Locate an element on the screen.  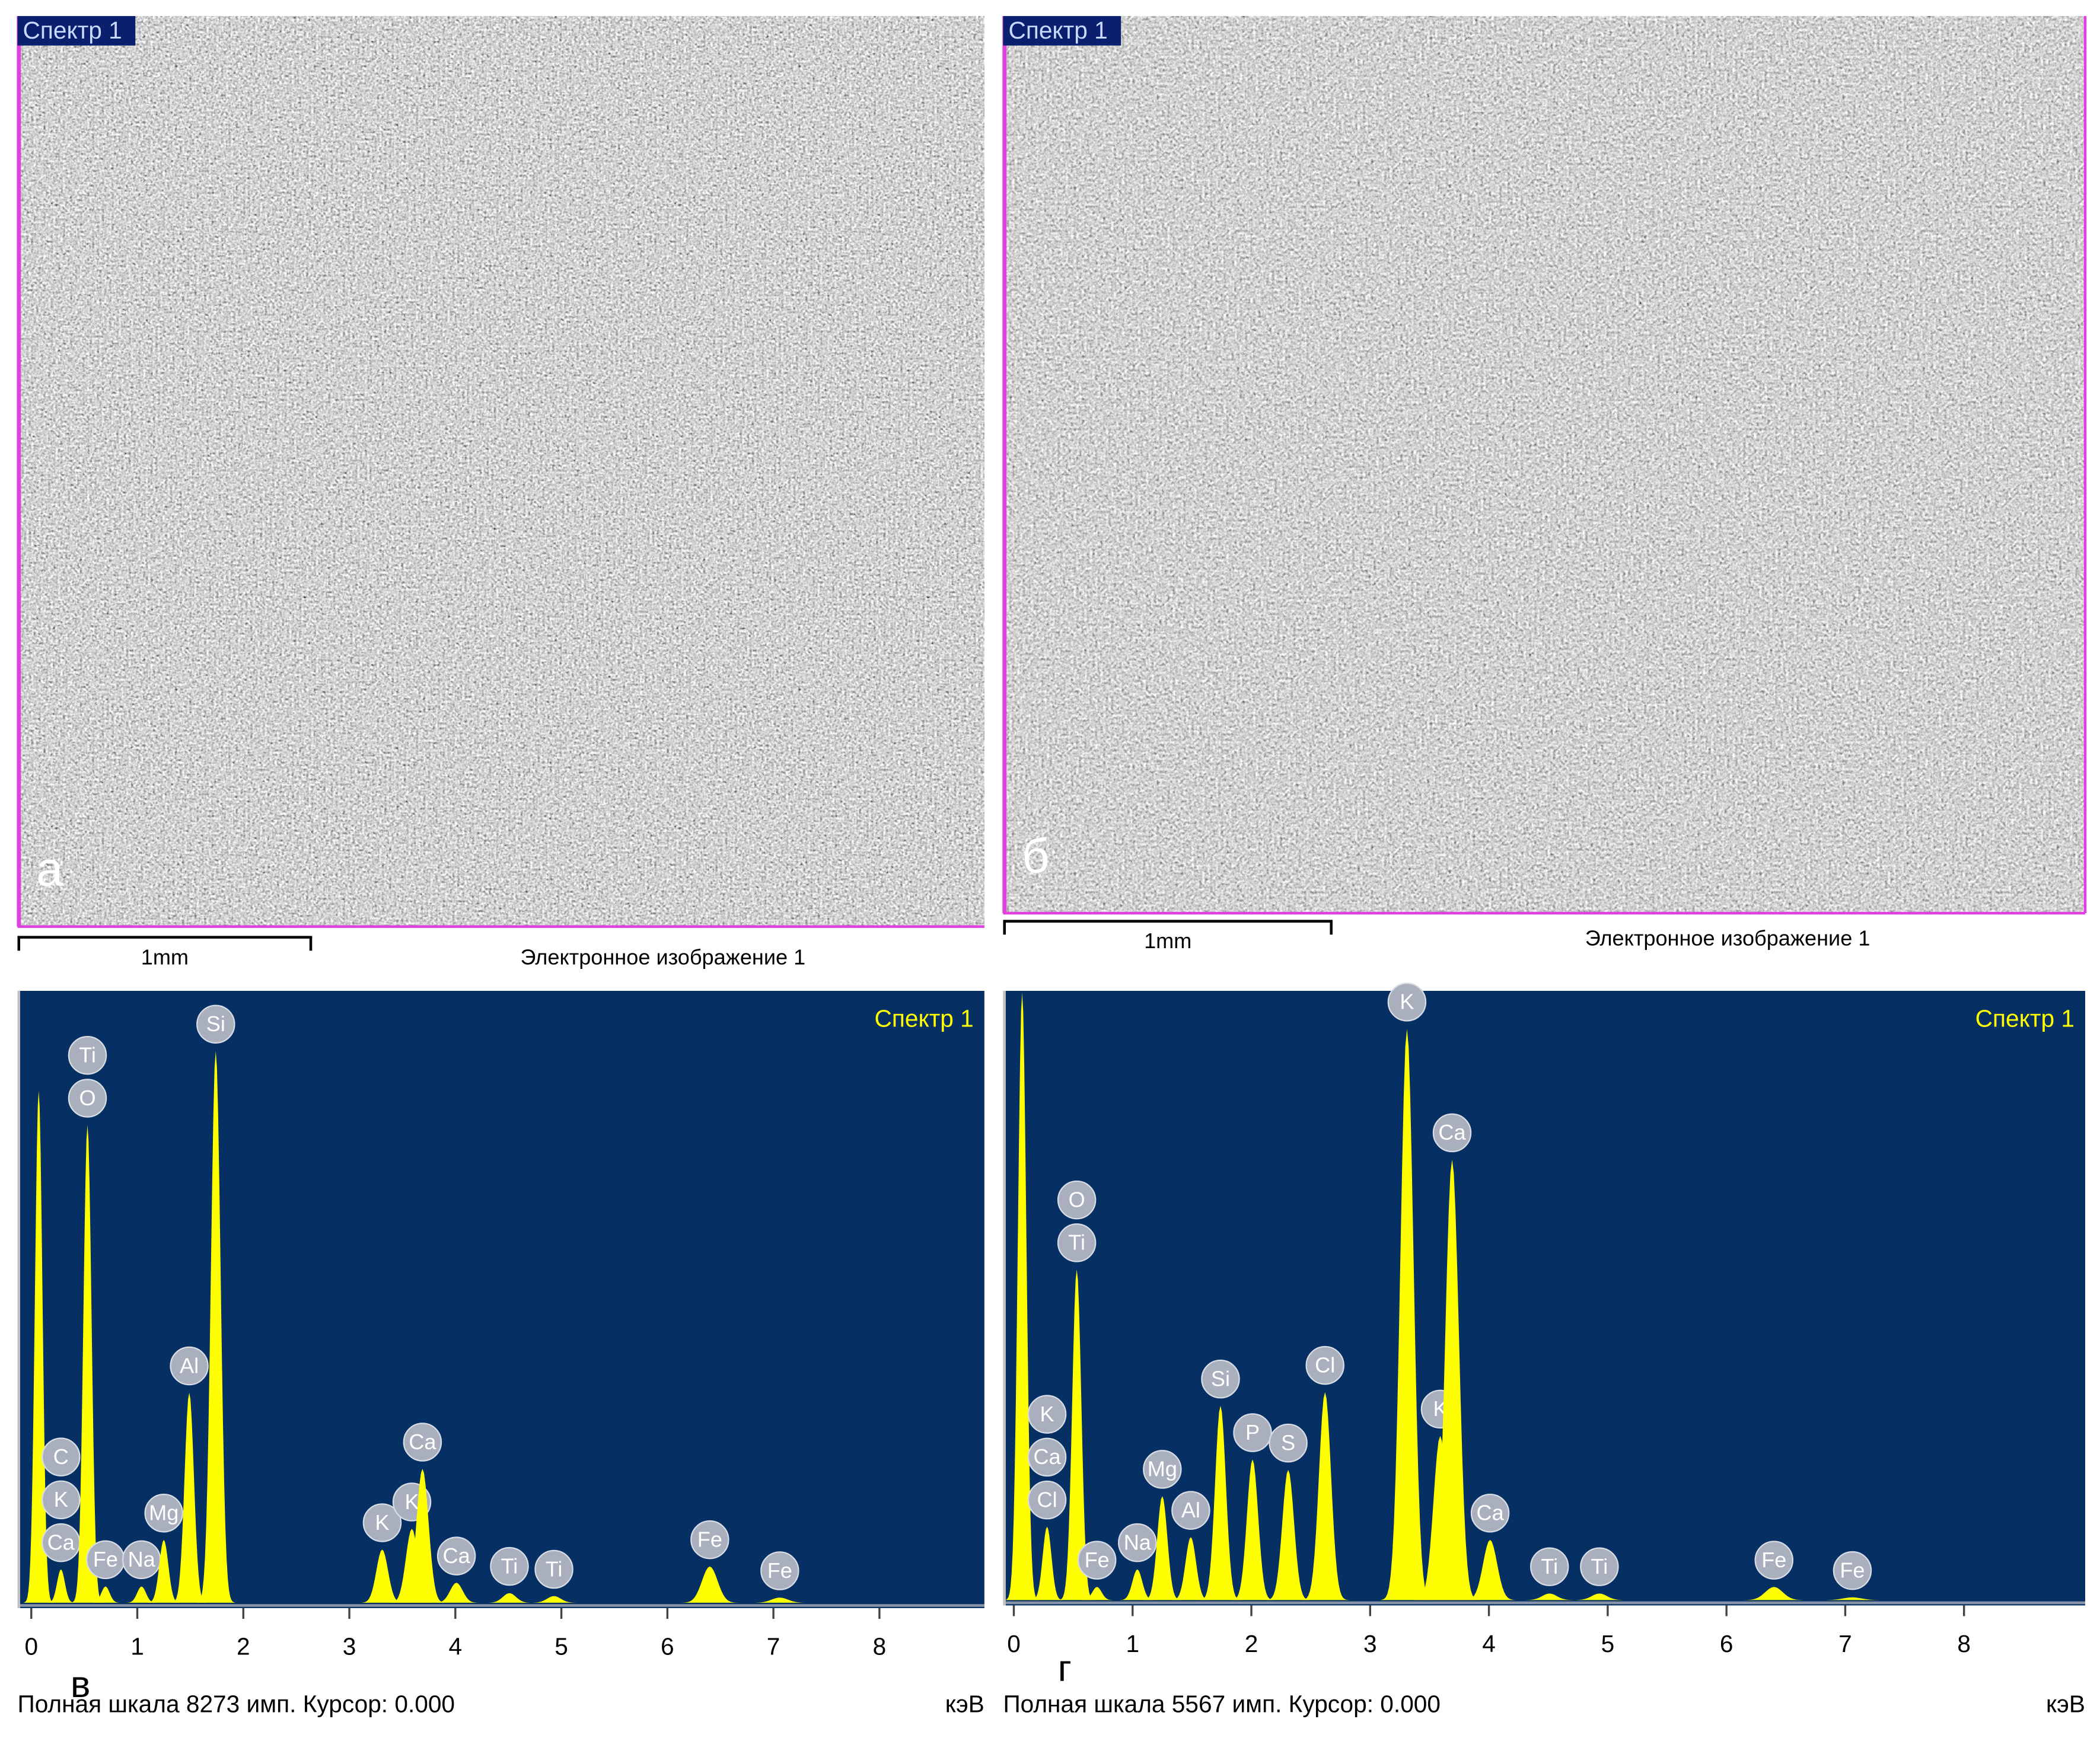
chart-title: Спектр 1 is located at coordinates (925, 1018).